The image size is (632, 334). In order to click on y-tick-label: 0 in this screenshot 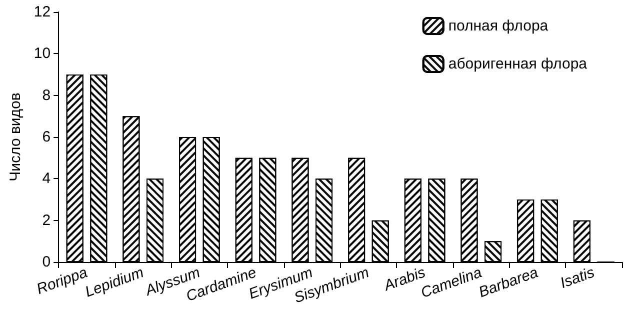, I will do `click(46, 262)`.